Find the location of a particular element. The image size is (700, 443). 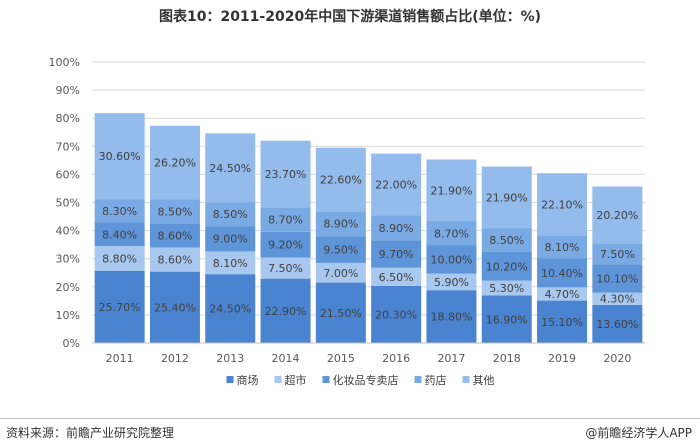

data-label: 4.30% is located at coordinates (617, 299).